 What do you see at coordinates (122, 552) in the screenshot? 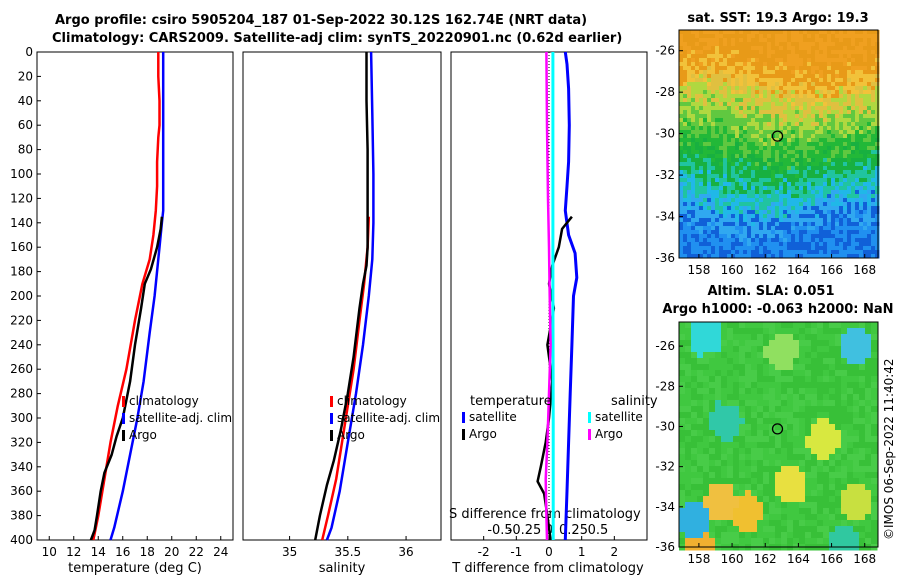
I see `temperature-tick-label: 16` at bounding box center [122, 552].